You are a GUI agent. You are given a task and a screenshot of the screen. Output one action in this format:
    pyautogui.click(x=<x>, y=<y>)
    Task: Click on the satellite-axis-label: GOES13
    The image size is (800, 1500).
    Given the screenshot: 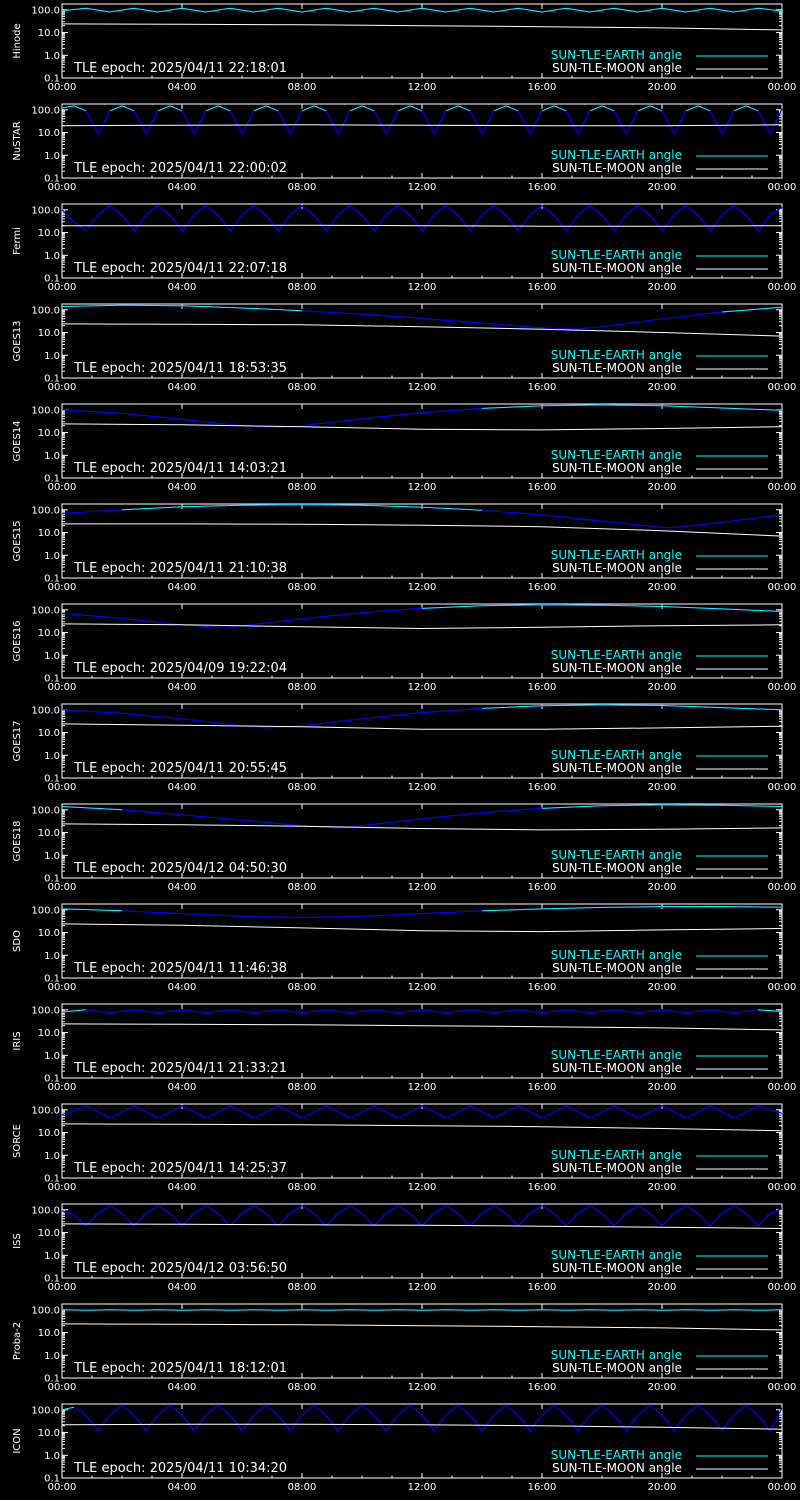 What is the action you would take?
    pyautogui.click(x=17, y=340)
    